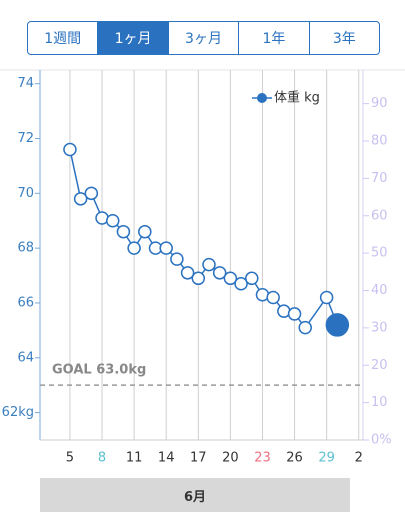  I want to click on period-tab: 1ヶ月, so click(132, 38).